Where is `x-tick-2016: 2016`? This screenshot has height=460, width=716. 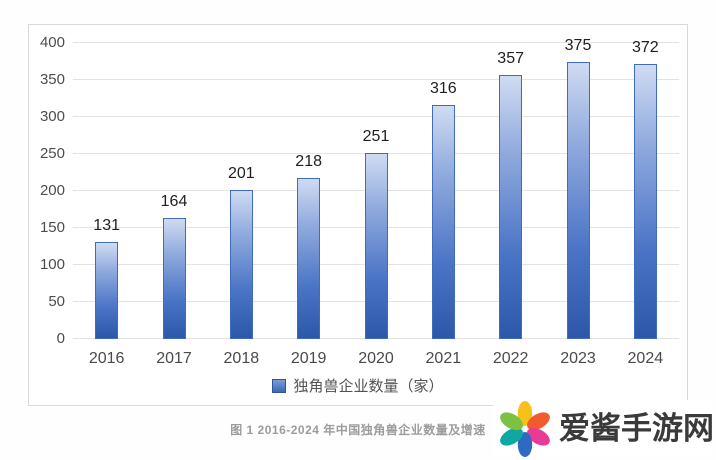
x-tick-2016: 2016 is located at coordinates (106, 358).